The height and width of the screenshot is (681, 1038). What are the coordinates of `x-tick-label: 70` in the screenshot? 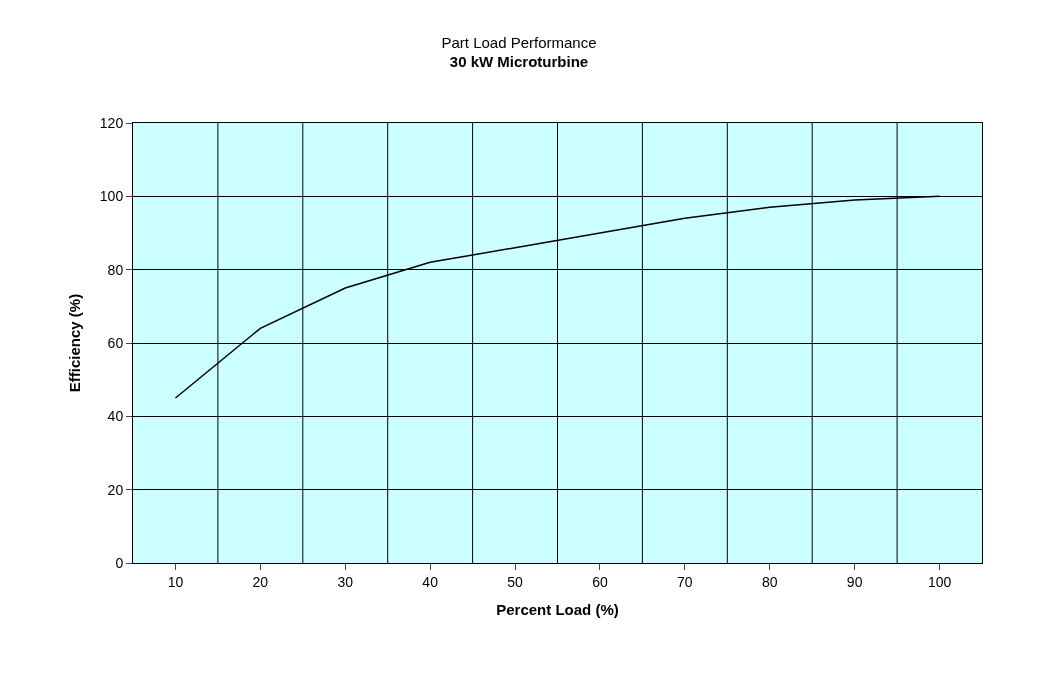 It's located at (685, 581).